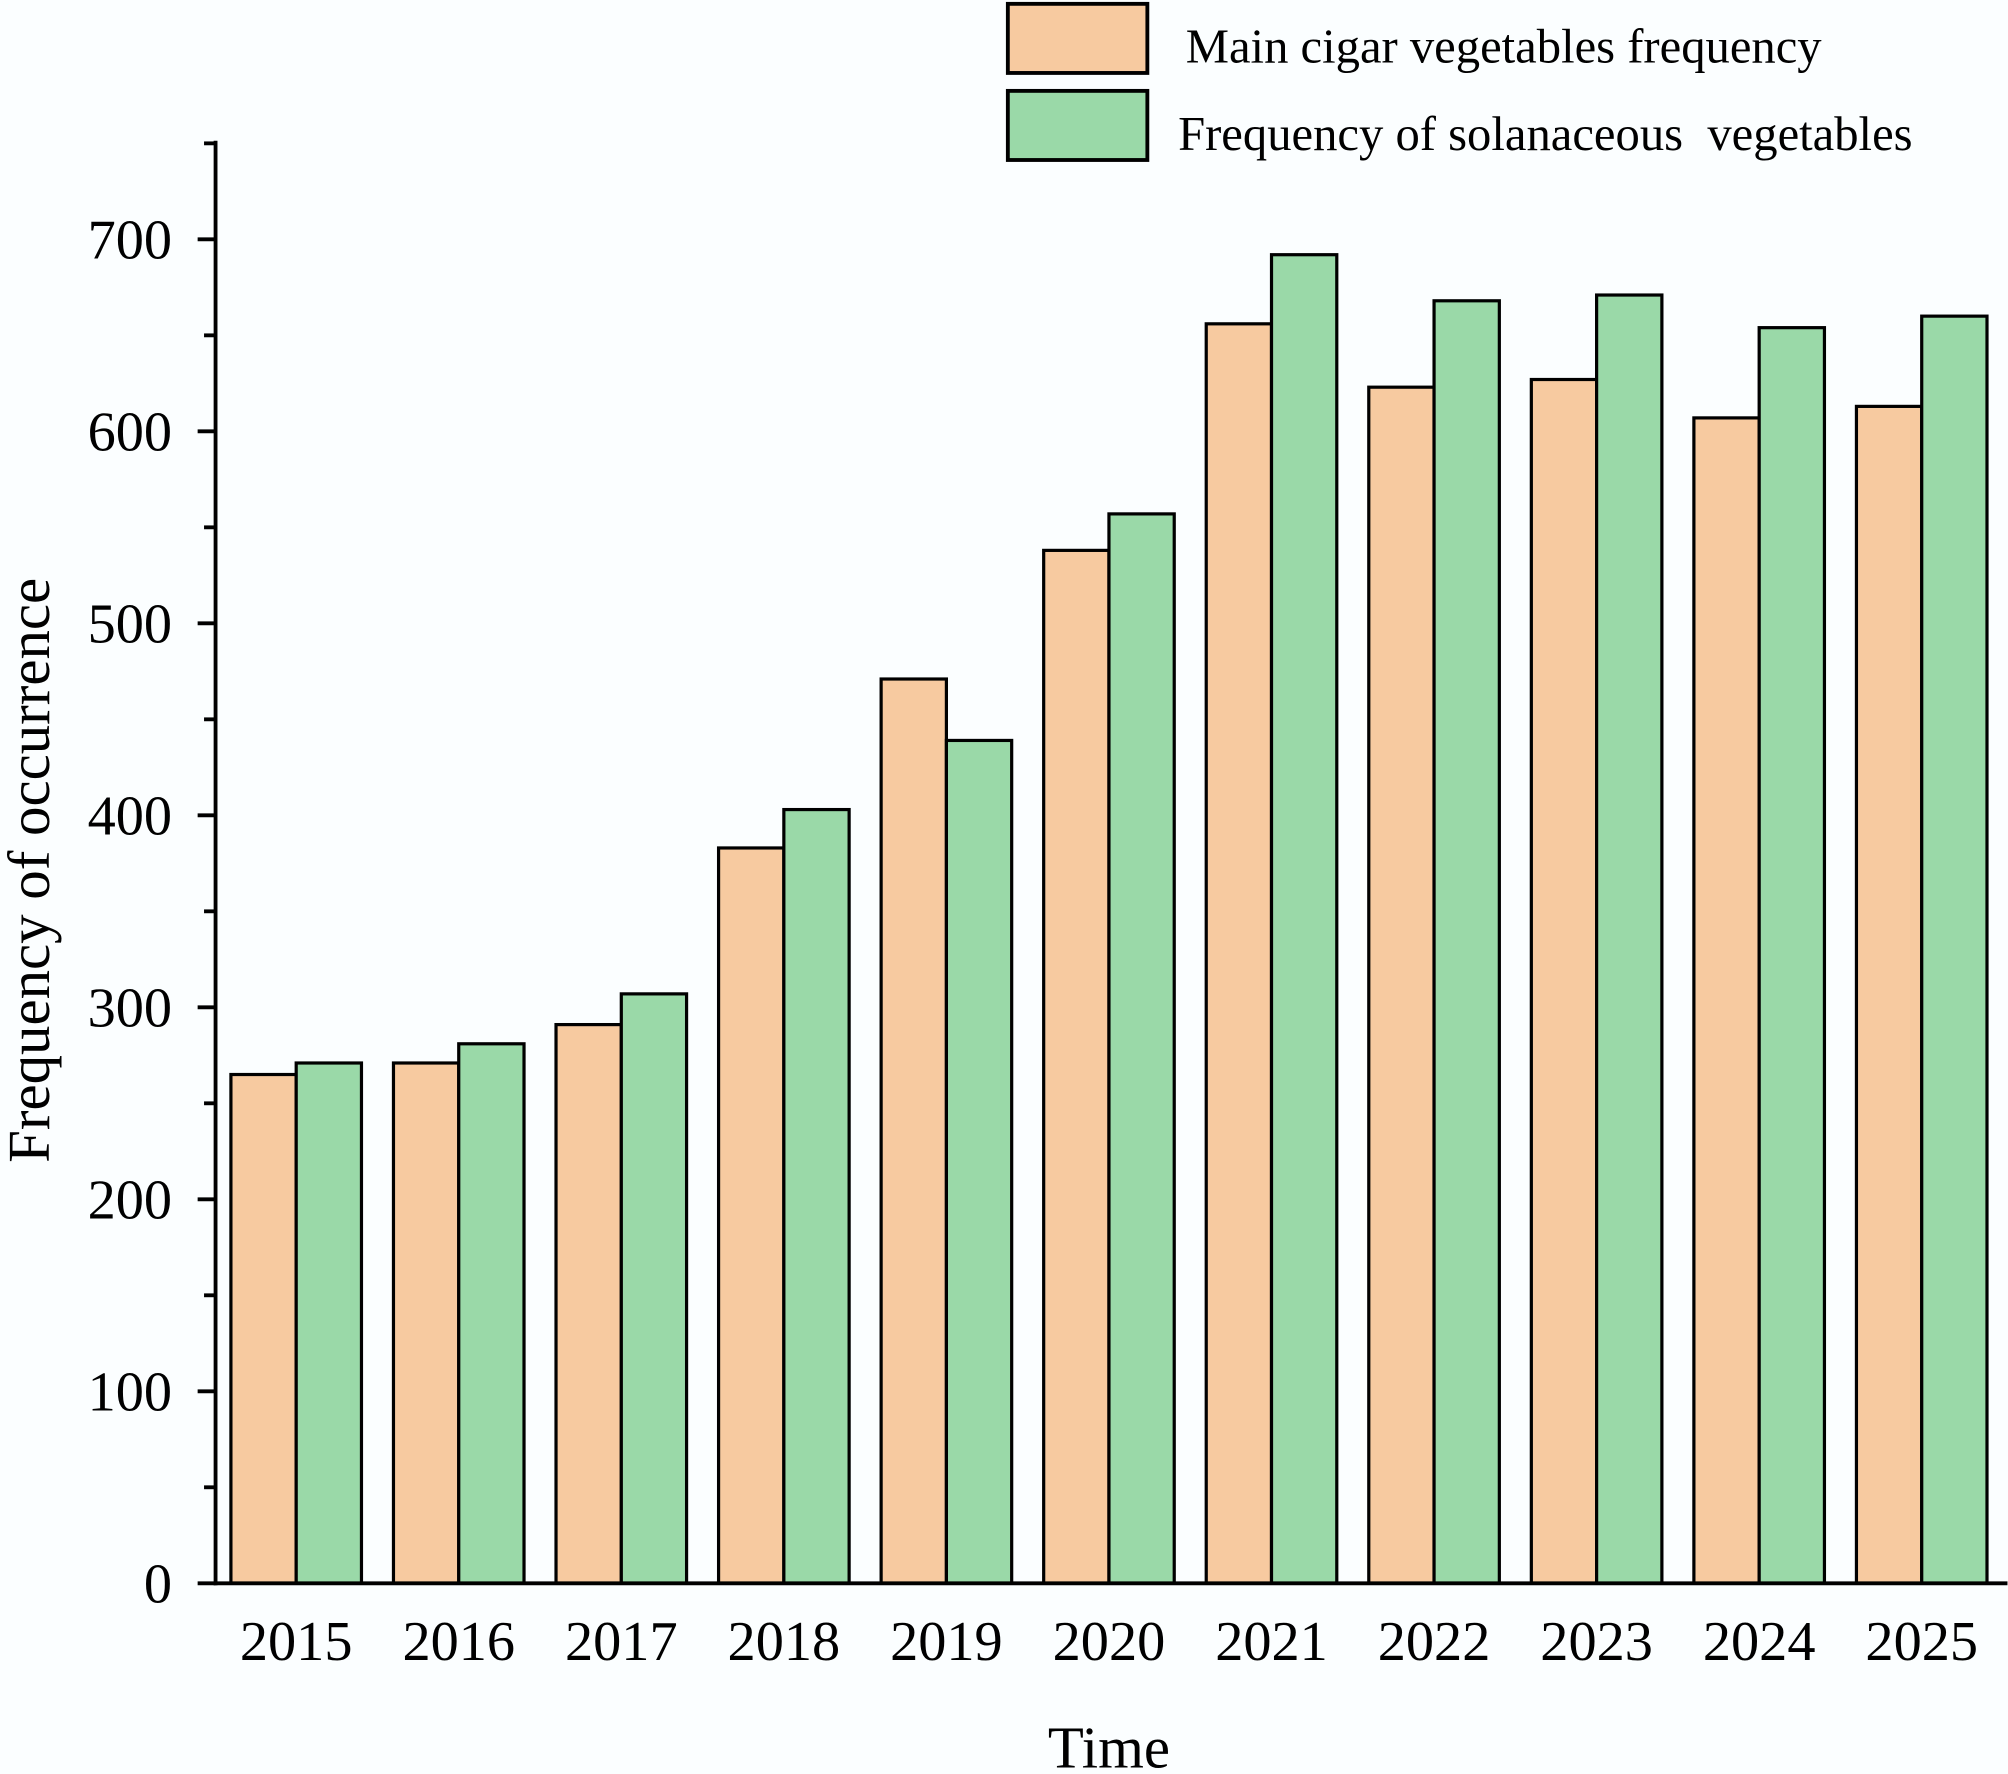 The image size is (2008, 1774). Describe the element at coordinates (329, 1323) in the screenshot. I see `bar-solanaceous-2015` at that location.